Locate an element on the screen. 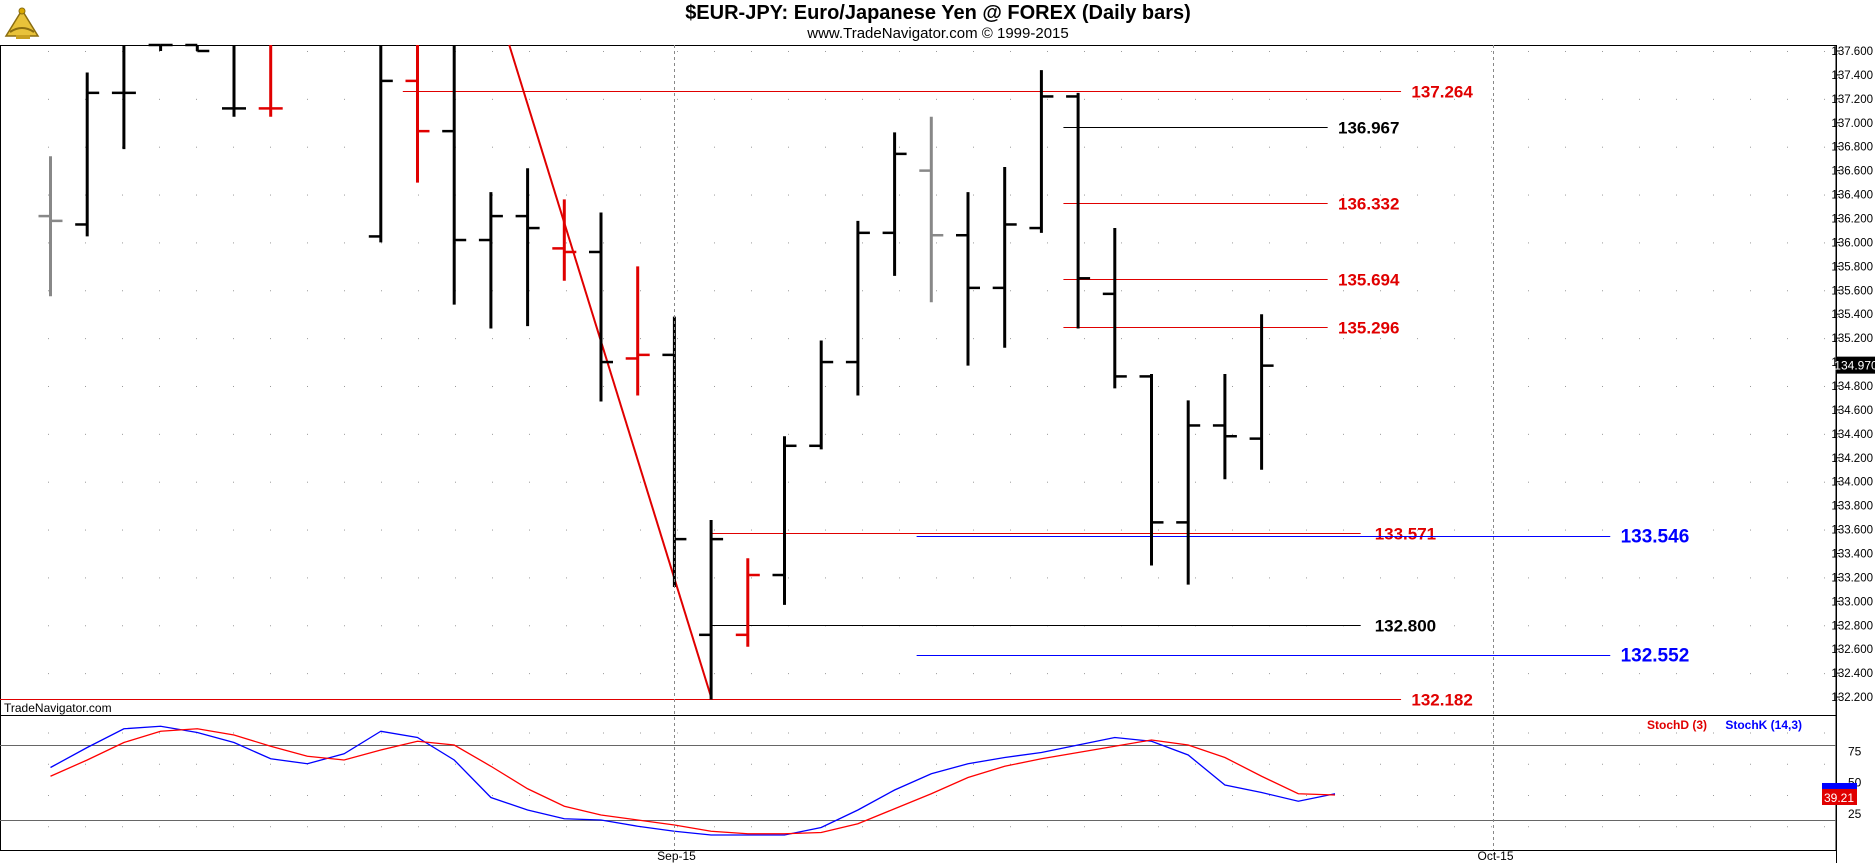 This screenshot has height=863, width=1876. price-tick-label: 135.800 is located at coordinates (1852, 267).